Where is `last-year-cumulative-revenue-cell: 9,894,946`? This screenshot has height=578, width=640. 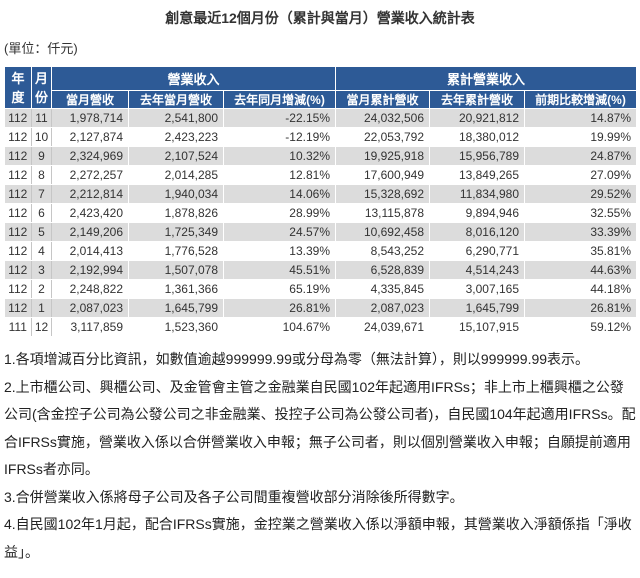
last-year-cumulative-revenue-cell: 9,894,946 is located at coordinates (477, 213).